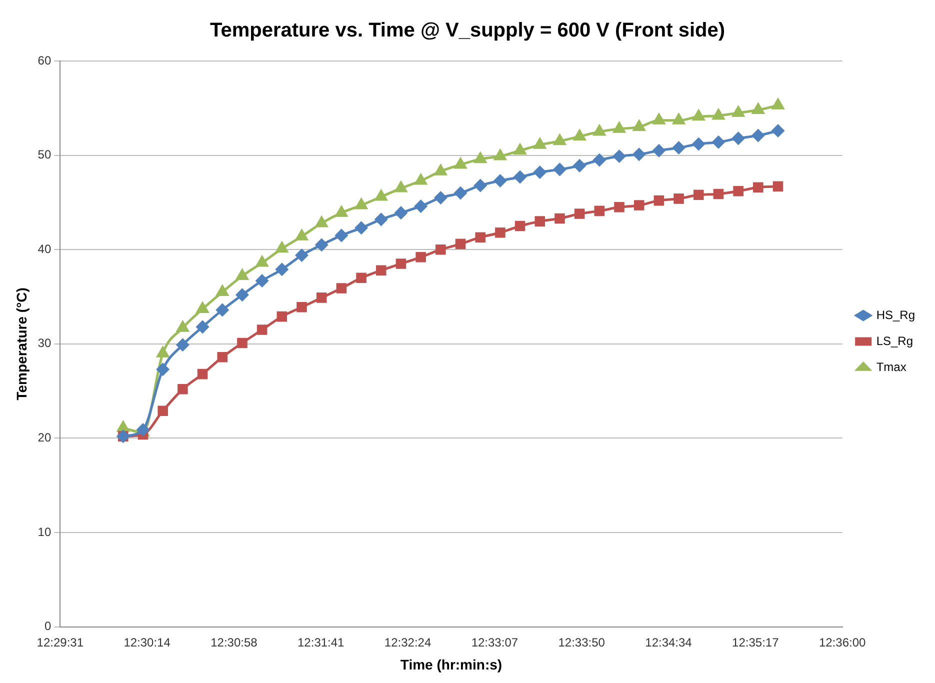  I want to click on y-tick-label: 40, so click(45, 249).